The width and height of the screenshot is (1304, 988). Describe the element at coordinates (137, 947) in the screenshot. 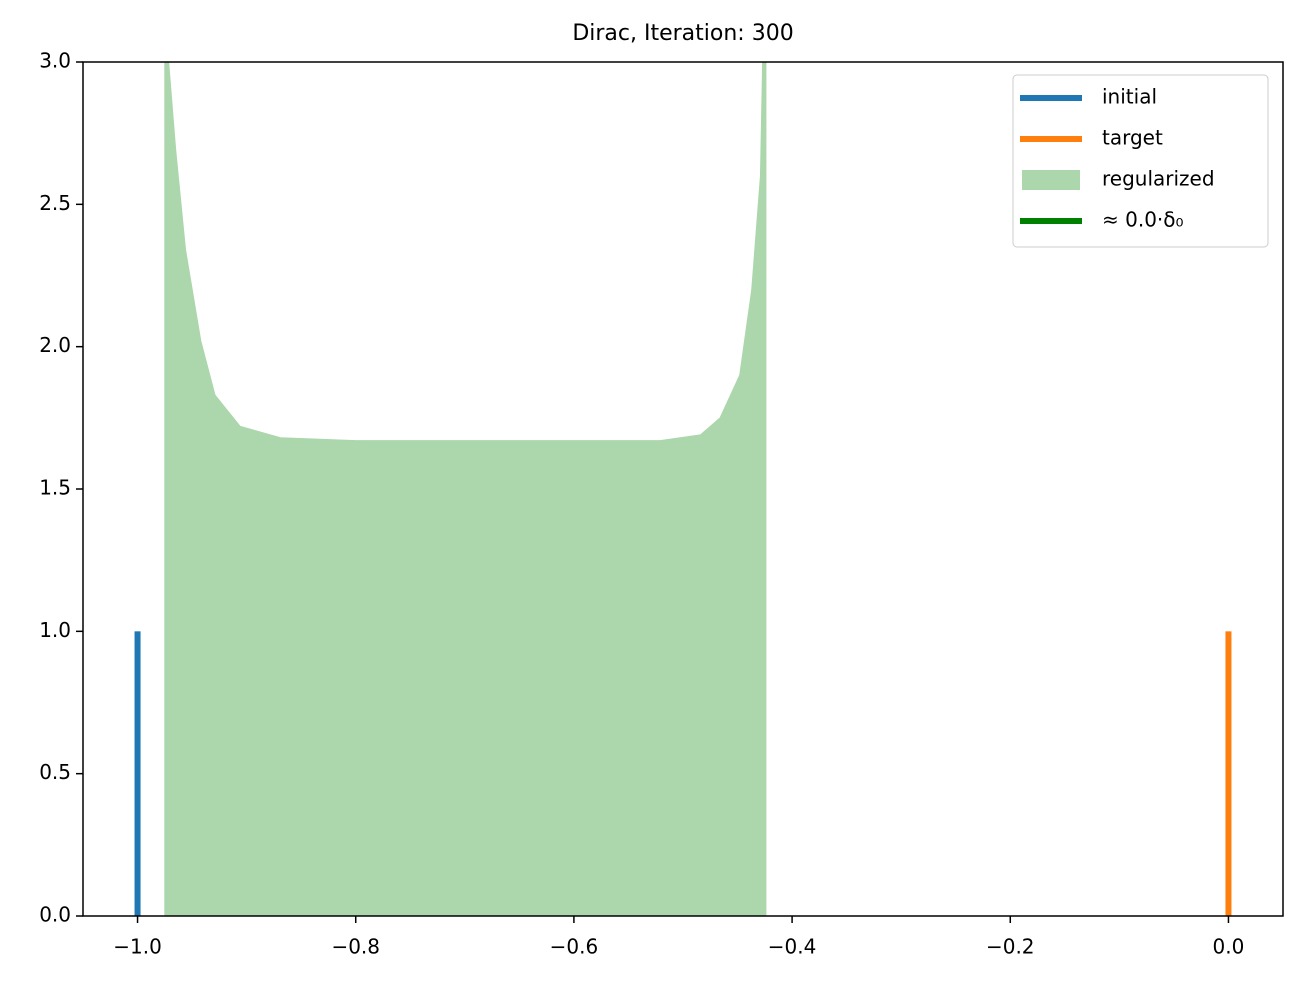

I see `x-tick-label: −1.0` at that location.